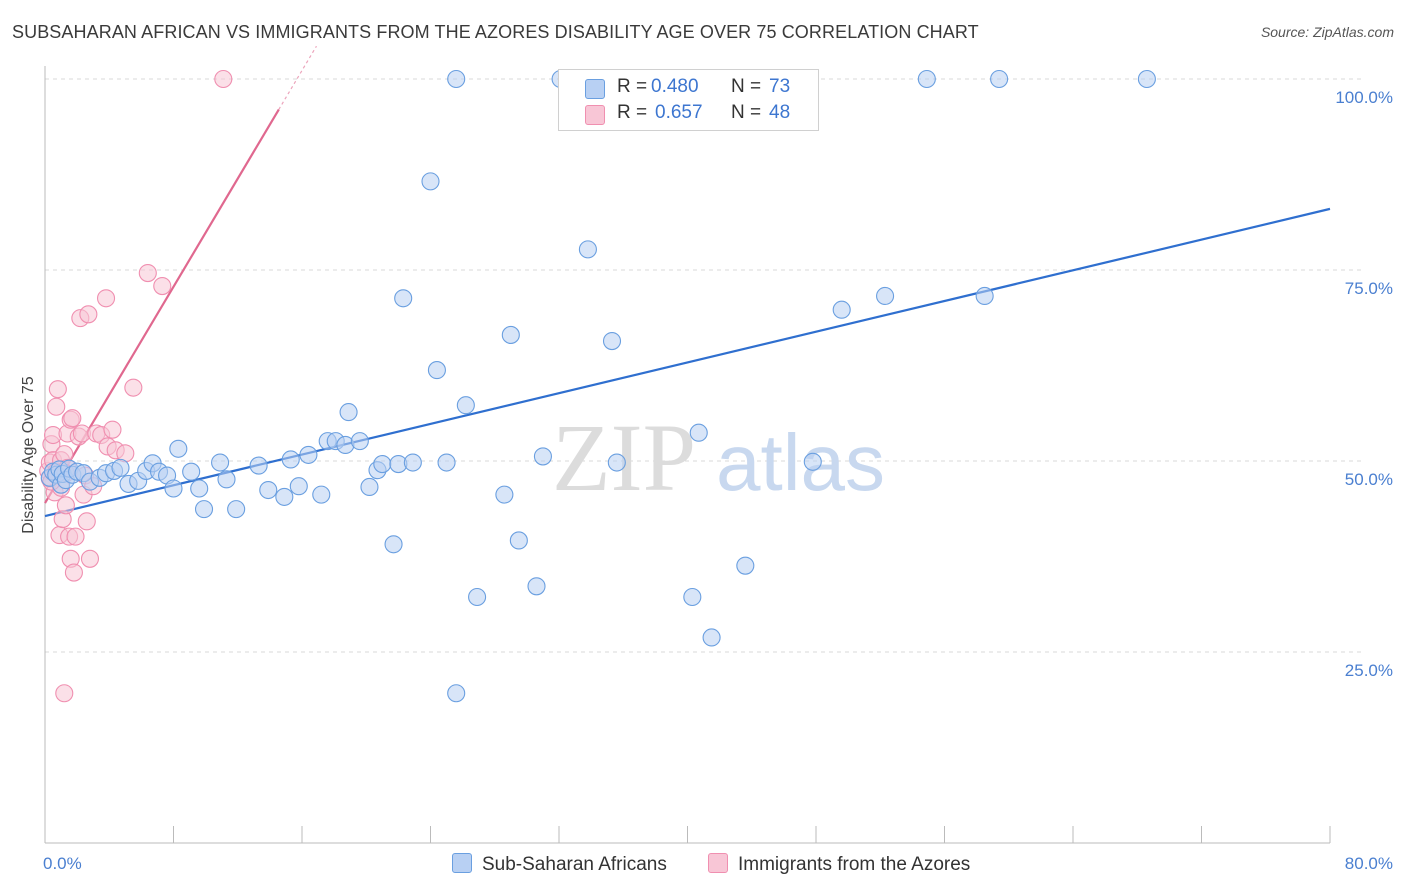 This screenshot has width=1406, height=892. I want to click on bottom-legend-subsaharan: Sub-Saharan Africans, so click(559, 865).